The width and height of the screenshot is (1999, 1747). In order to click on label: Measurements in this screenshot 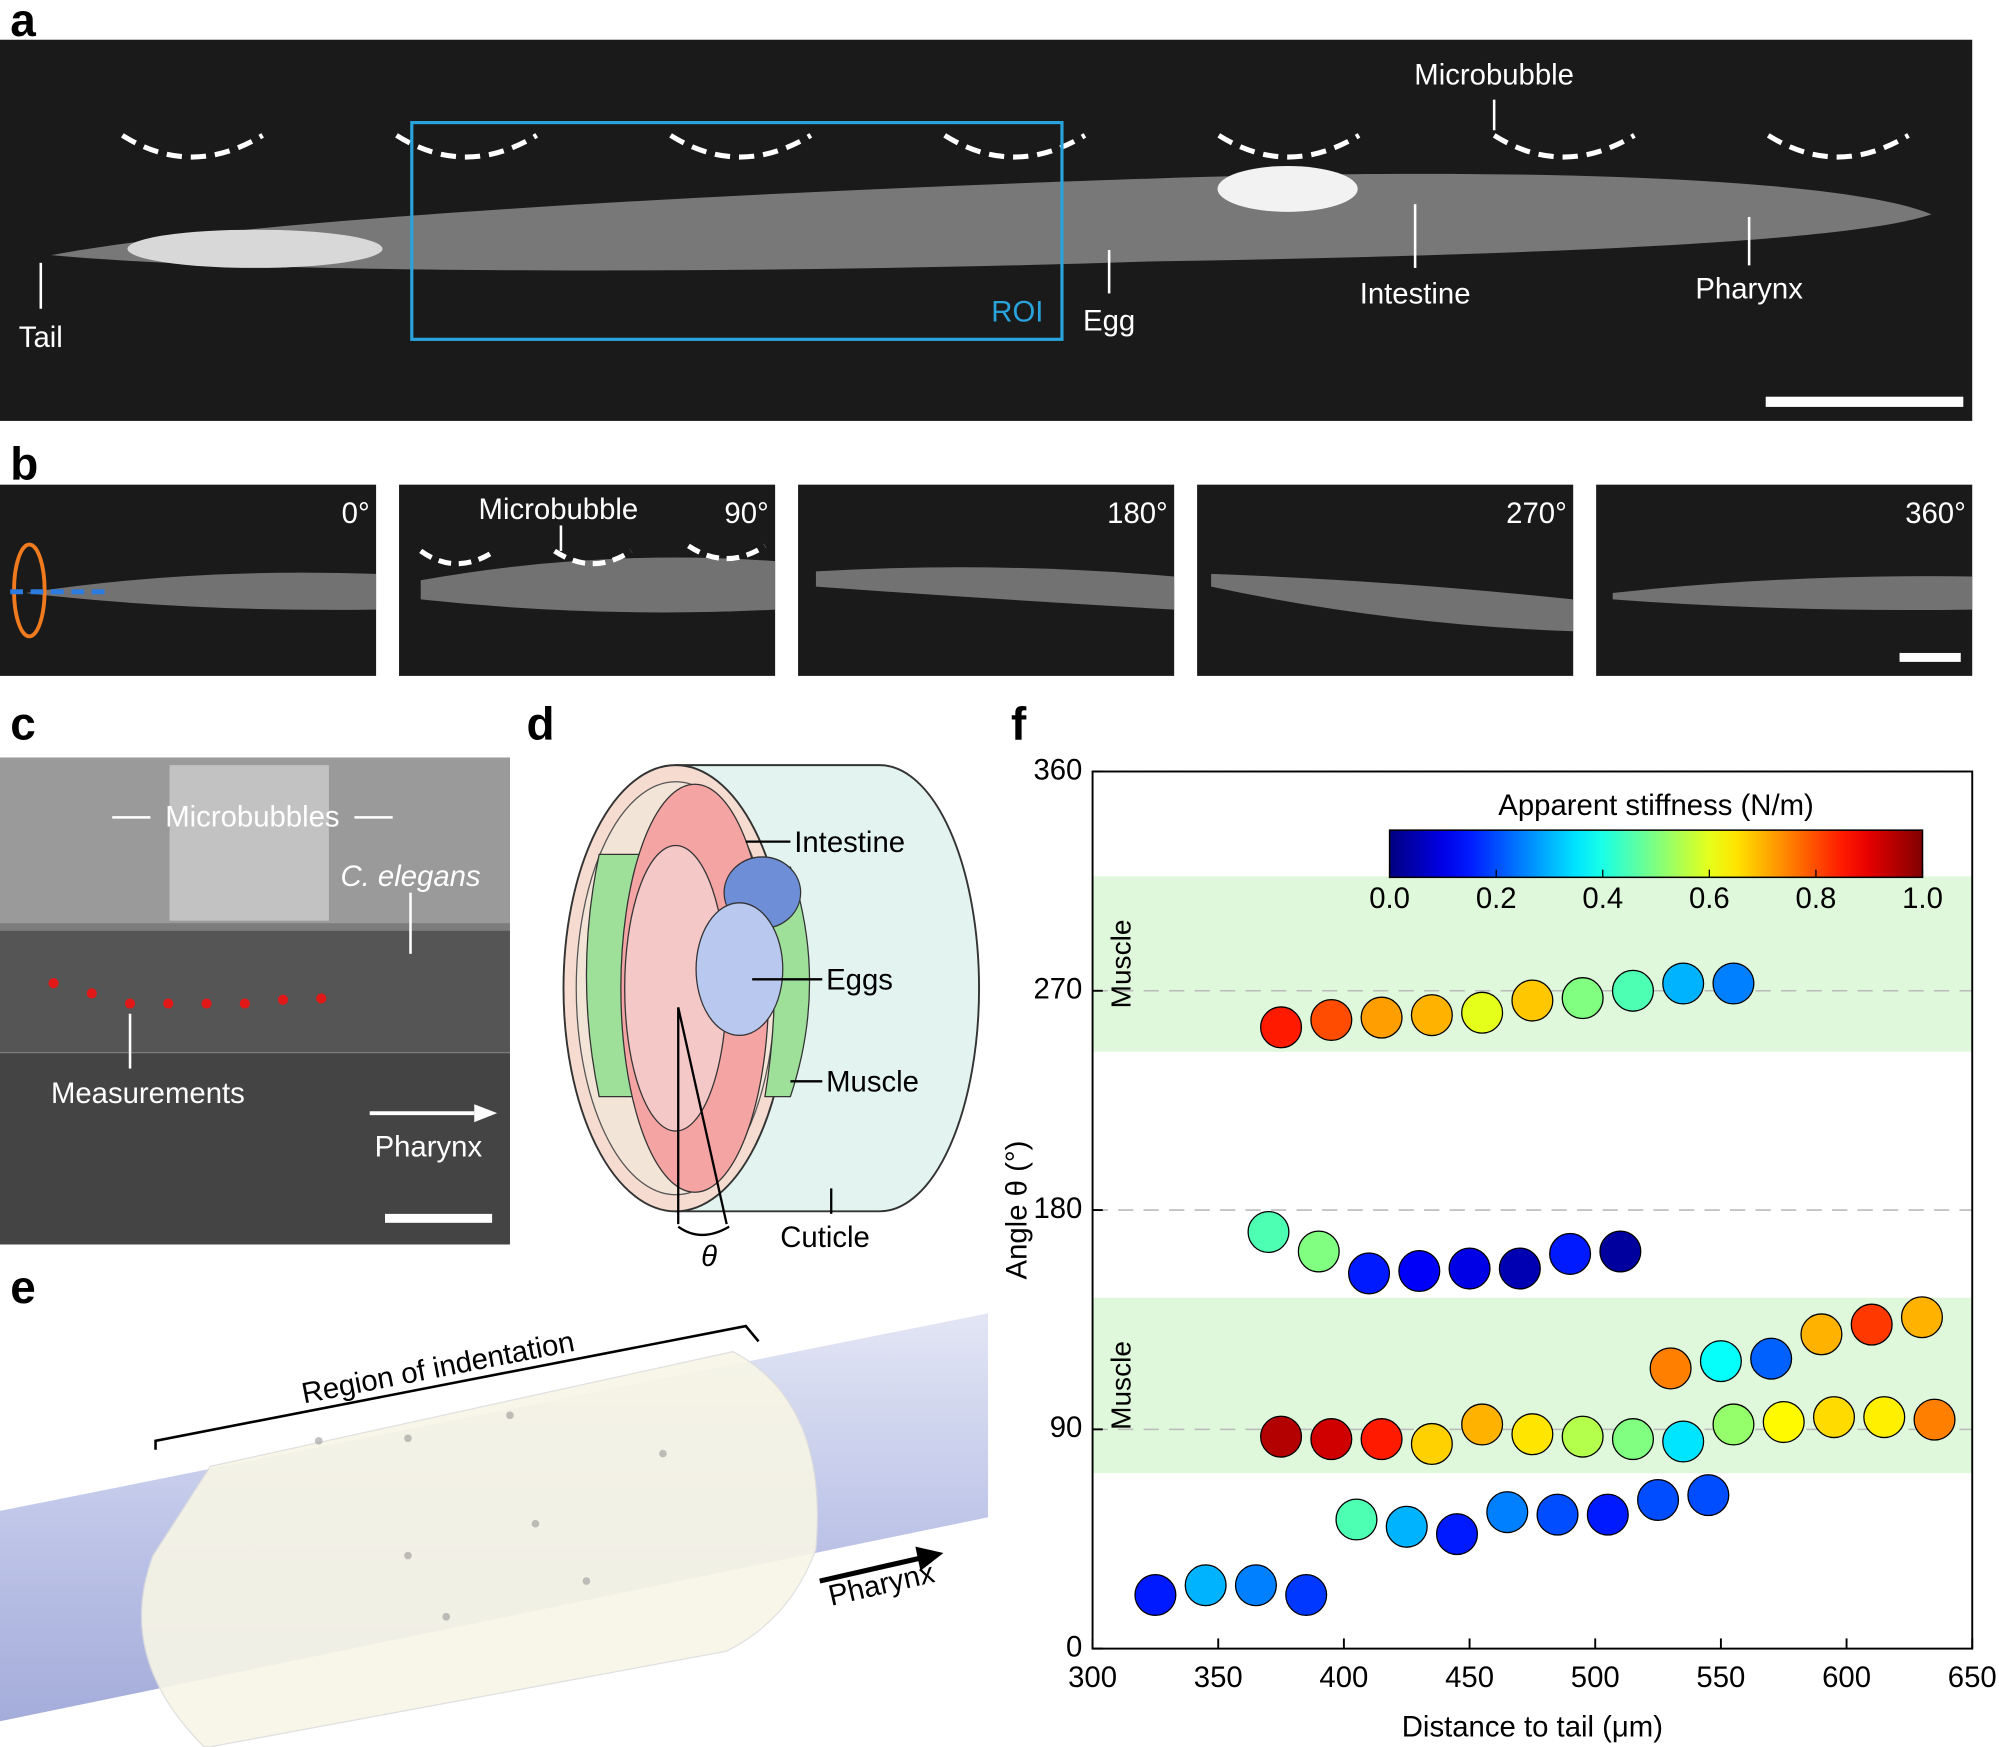, I will do `click(148, 1093)`.